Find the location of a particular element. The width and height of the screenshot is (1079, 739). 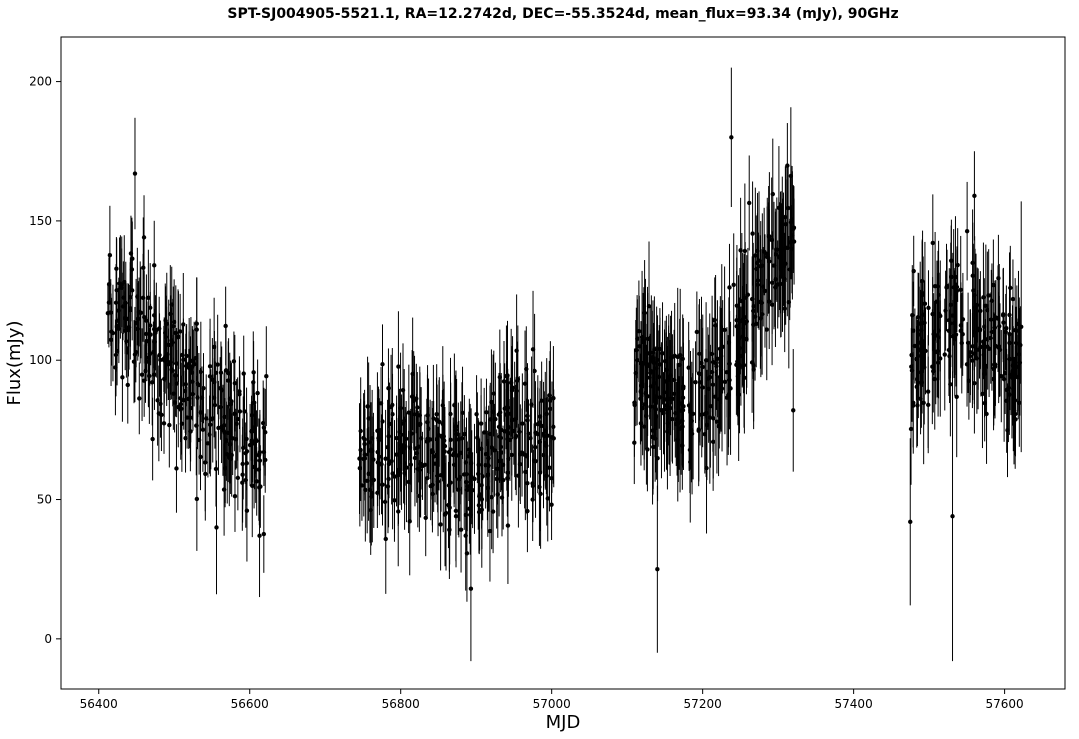

x-tick-label-5: 57400 is located at coordinates (854, 704).